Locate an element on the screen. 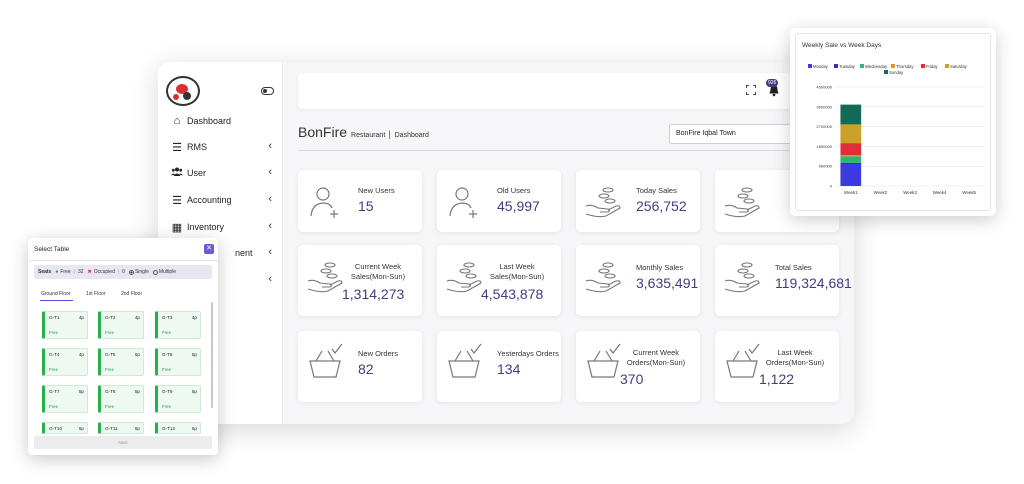  y-tick-label: 1800000 is located at coordinates (824, 146).